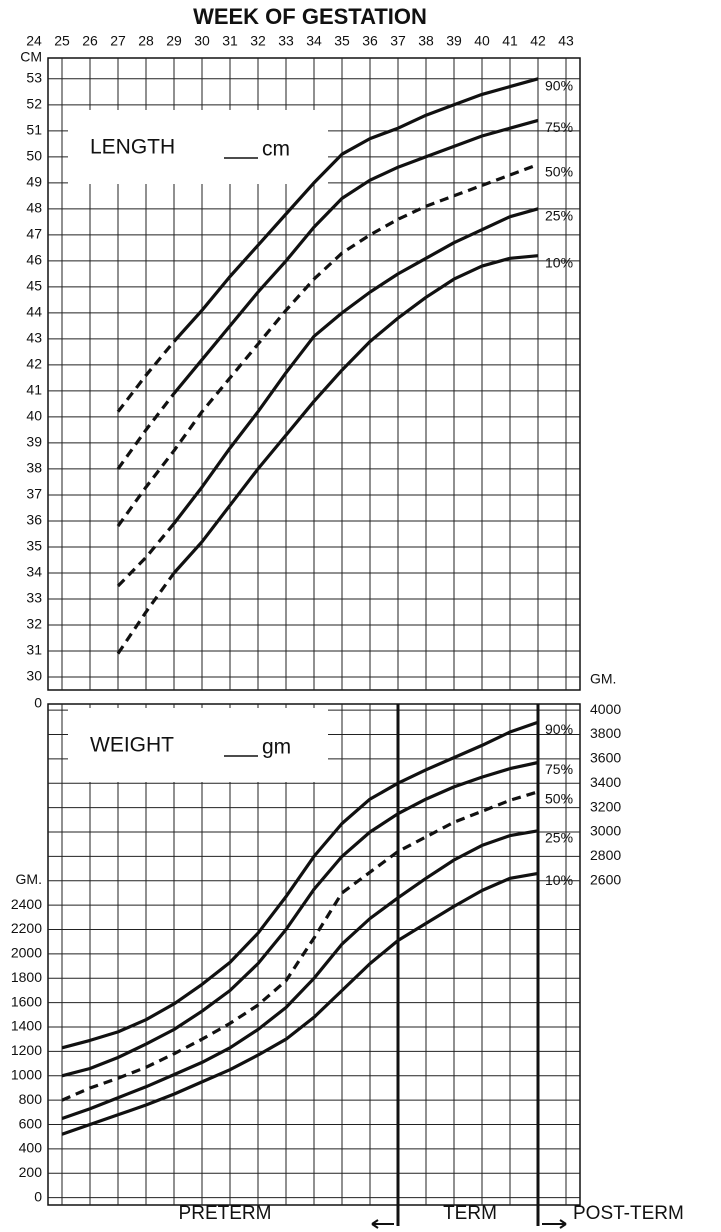 The height and width of the screenshot is (1232, 721). Describe the element at coordinates (34, 260) in the screenshot. I see `y-tick-label: 46` at that location.